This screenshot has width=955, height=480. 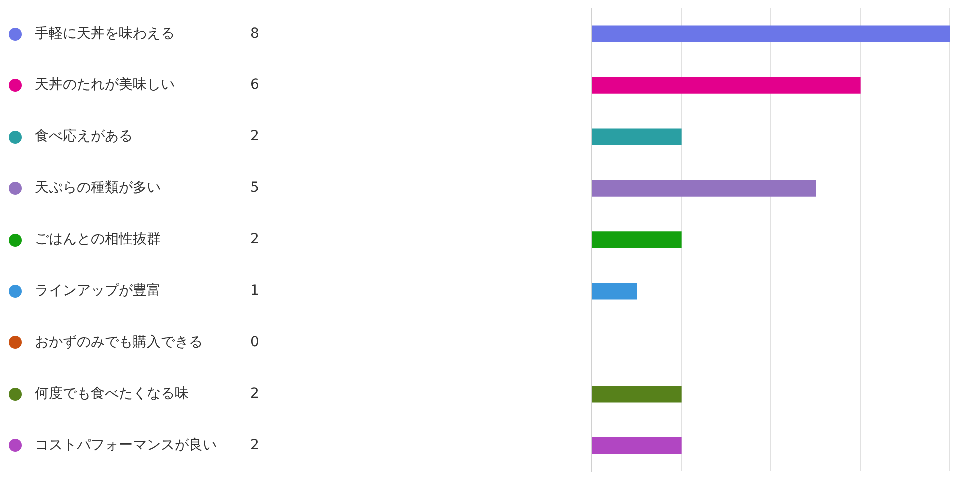 I want to click on y-tick-label: 天ぷらの種類が多い, so click(x=98, y=188).